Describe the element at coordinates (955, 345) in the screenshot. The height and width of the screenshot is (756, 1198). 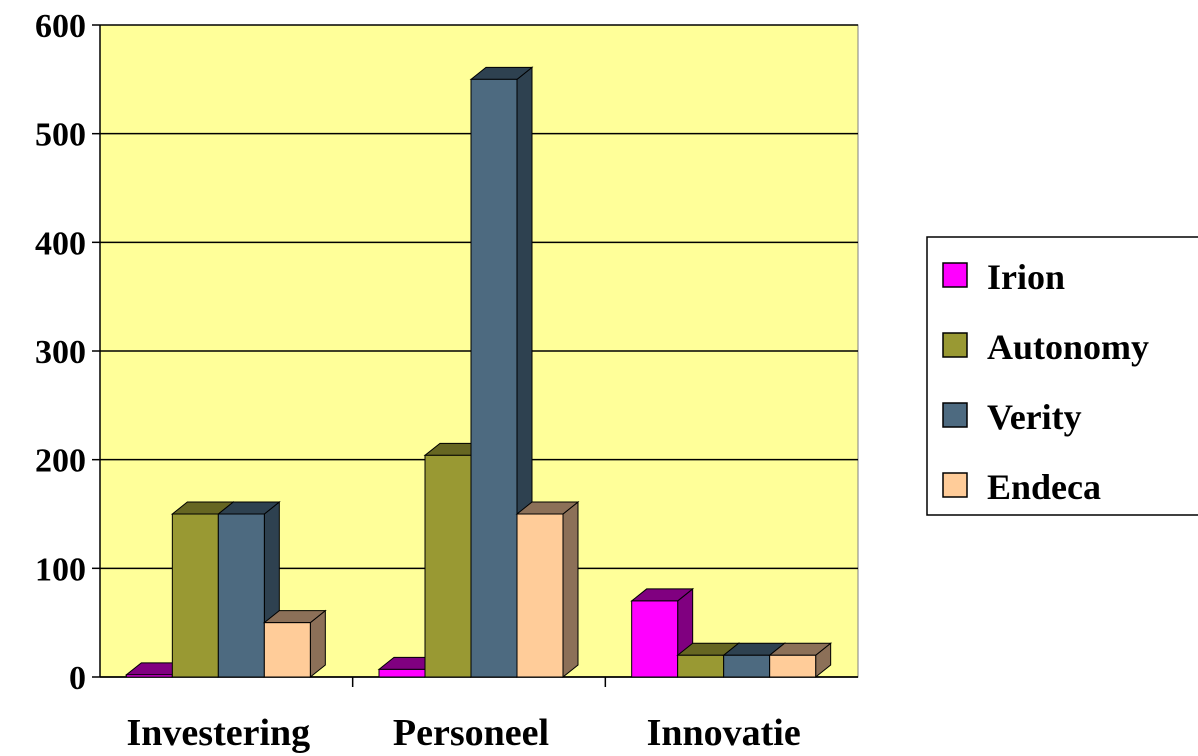
I see `legend-swatch-autonomy` at that location.